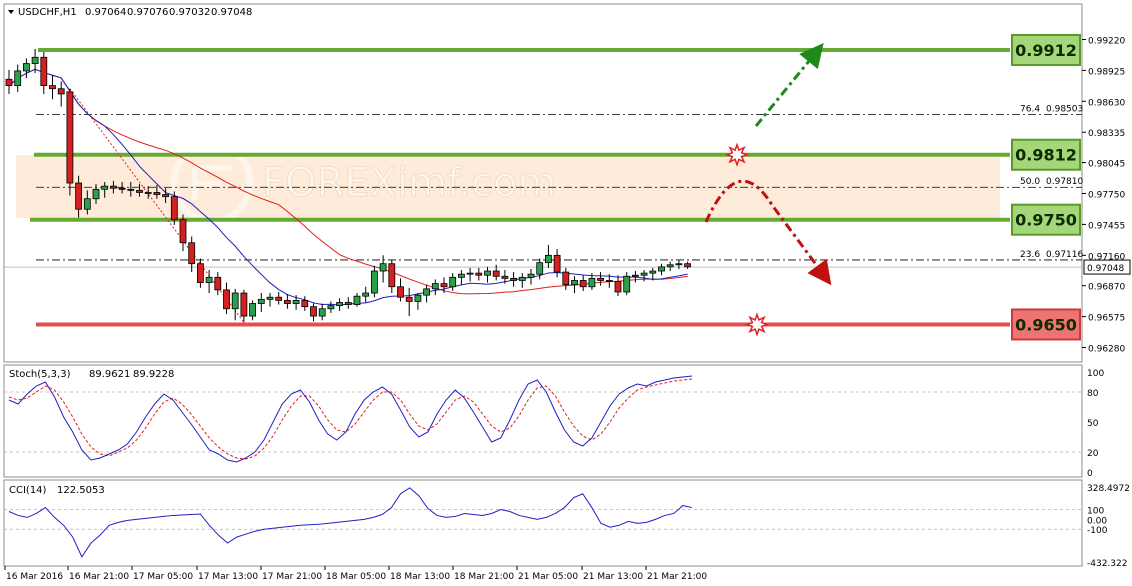  What do you see at coordinates (109, 374) in the screenshot?
I see `stoch-value-main: 89.9621` at bounding box center [109, 374].